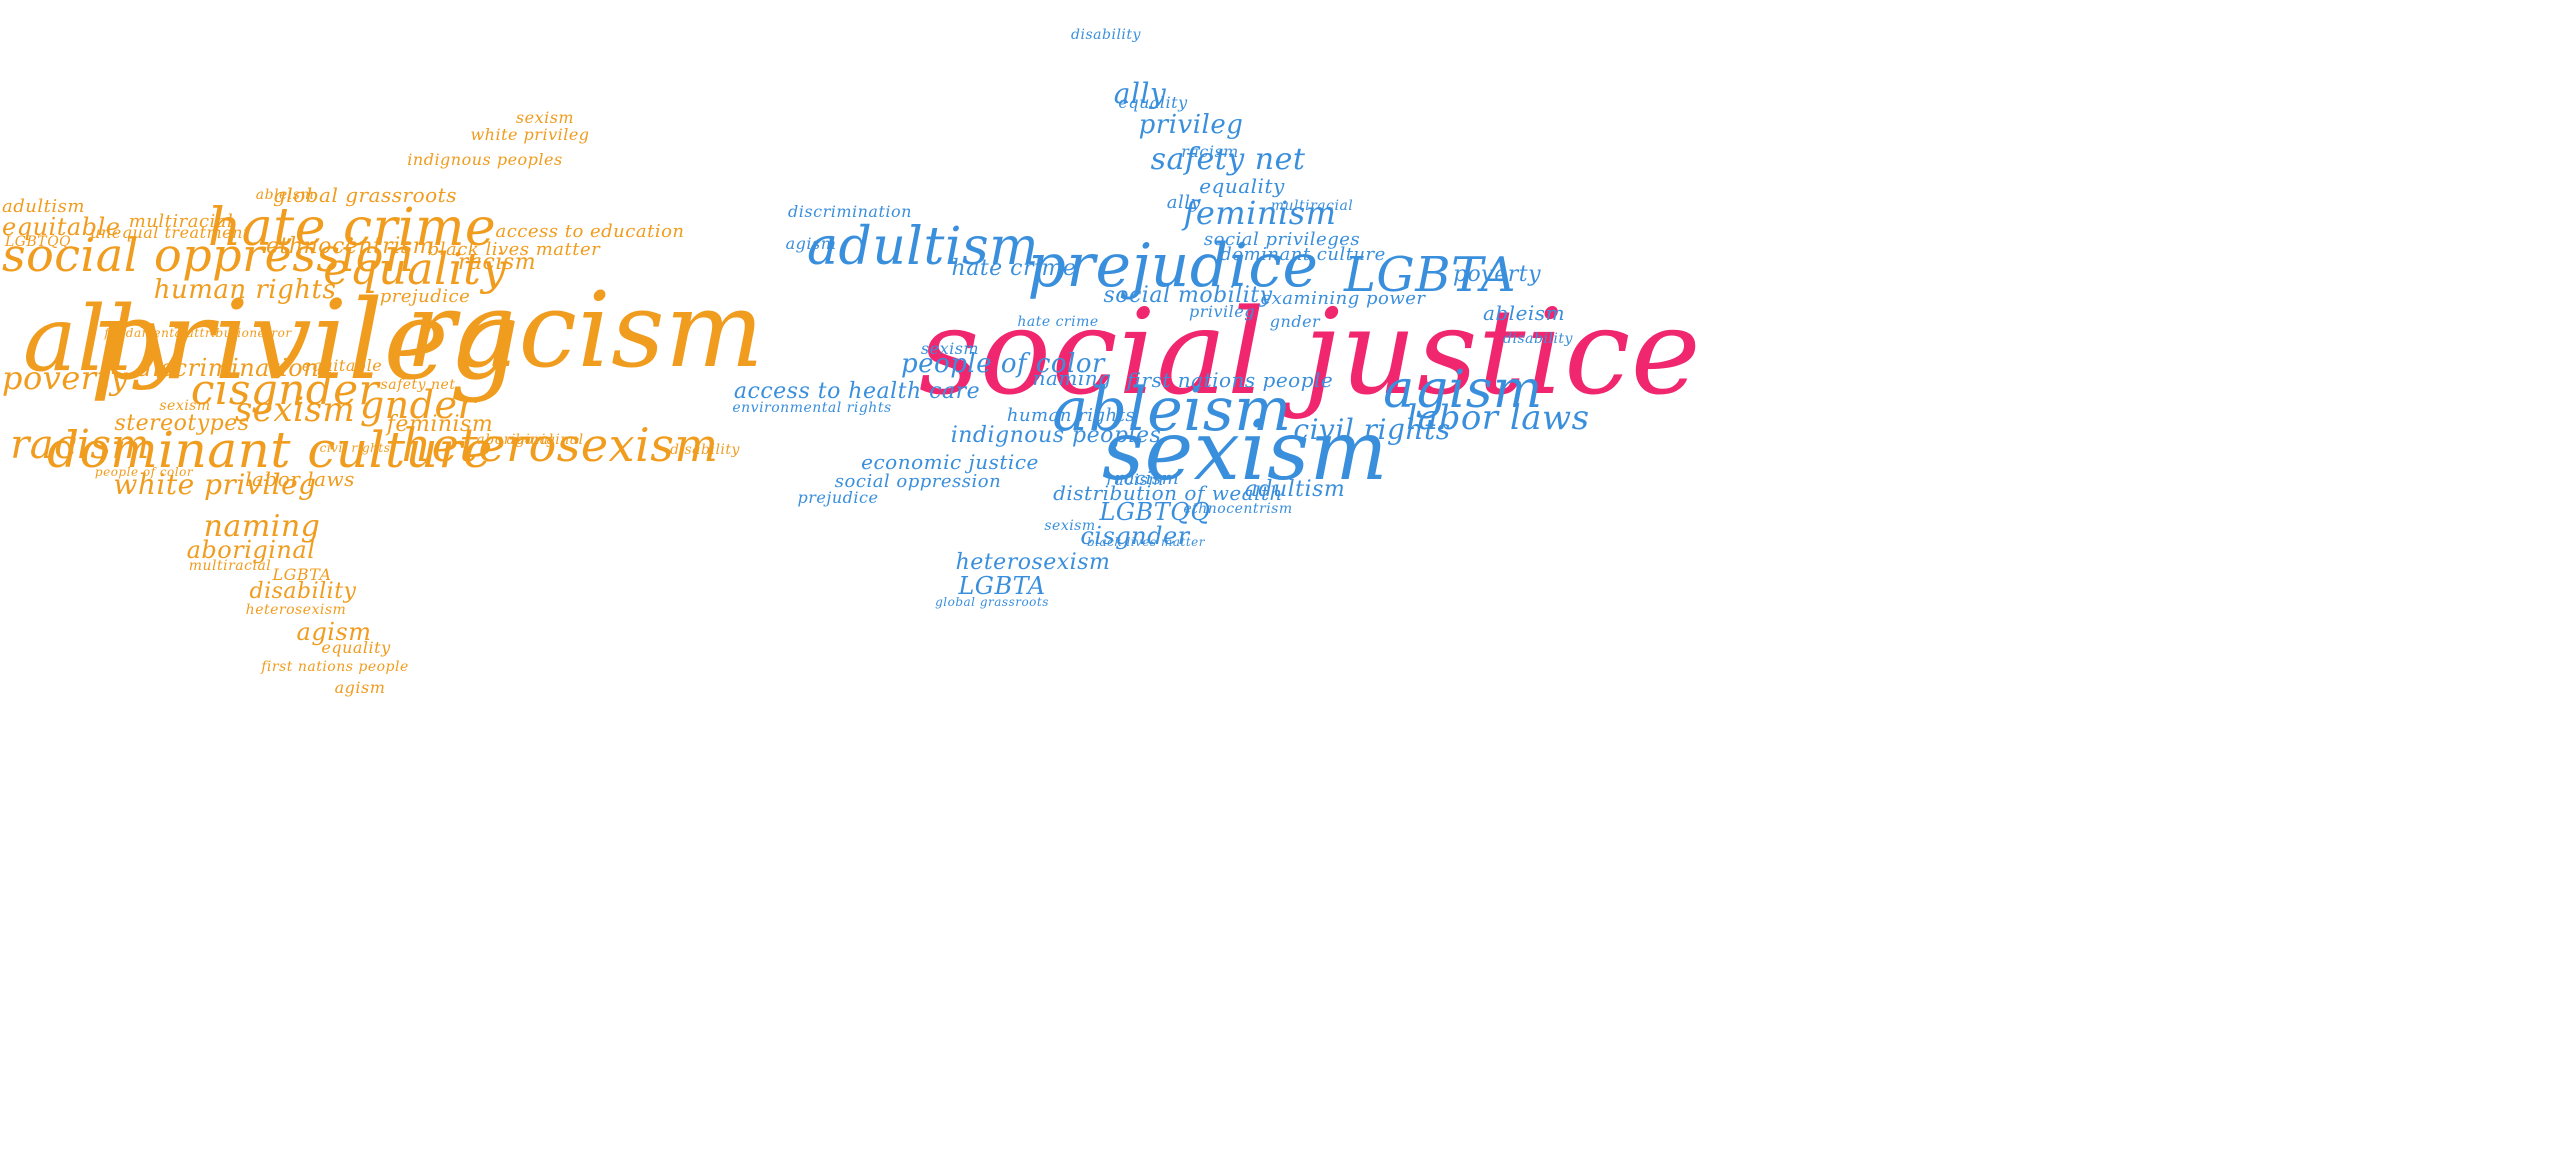  Describe the element at coordinates (1343, 298) in the screenshot. I see `cloud-word: examining power` at that location.